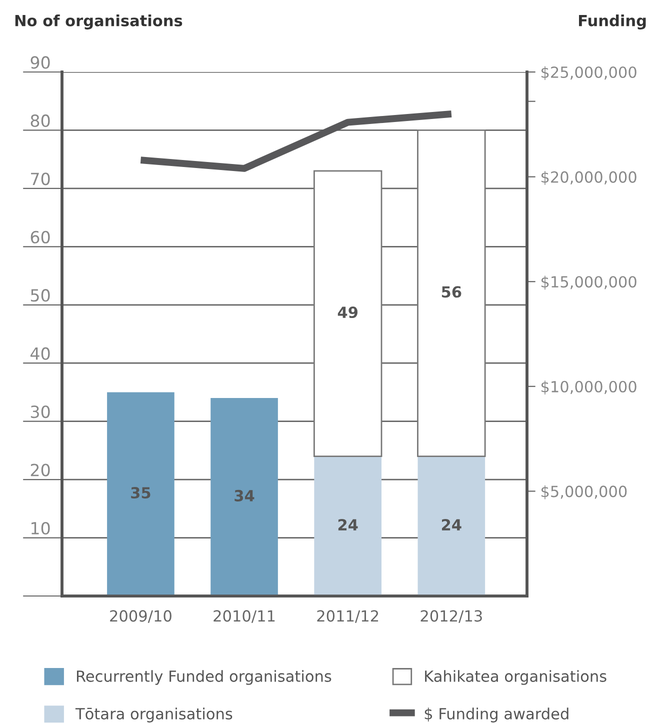 Image resolution: width=652 pixels, height=724 pixels. What do you see at coordinates (140, 492) in the screenshot?
I see `data-label: 35` at bounding box center [140, 492].